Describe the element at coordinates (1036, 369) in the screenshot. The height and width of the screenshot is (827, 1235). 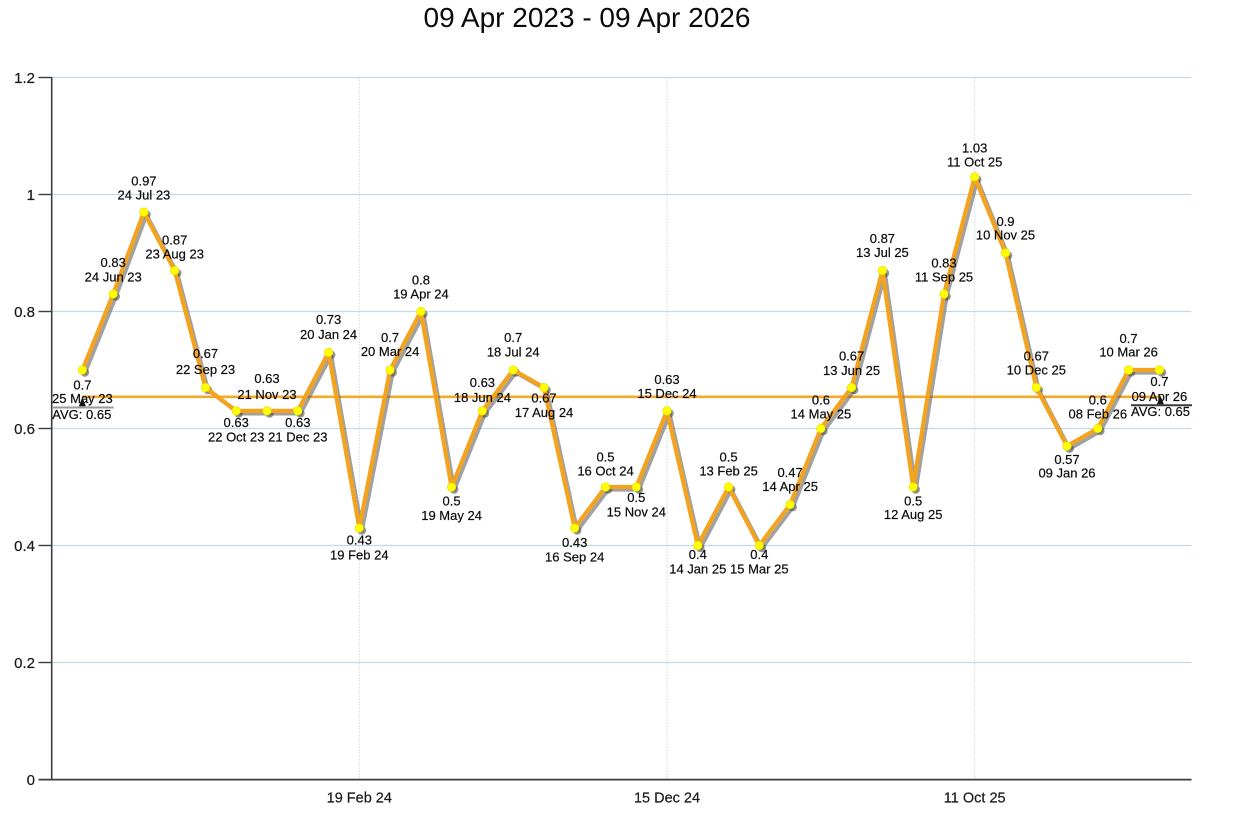
I see `svg-text: 10 Dec 25` at that location.